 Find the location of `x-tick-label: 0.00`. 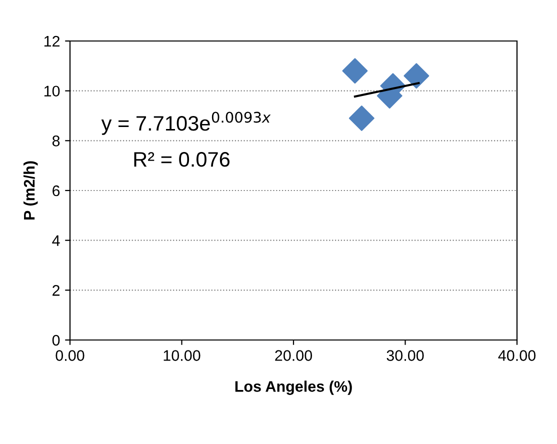

x-tick-label: 0.00 is located at coordinates (70, 355).